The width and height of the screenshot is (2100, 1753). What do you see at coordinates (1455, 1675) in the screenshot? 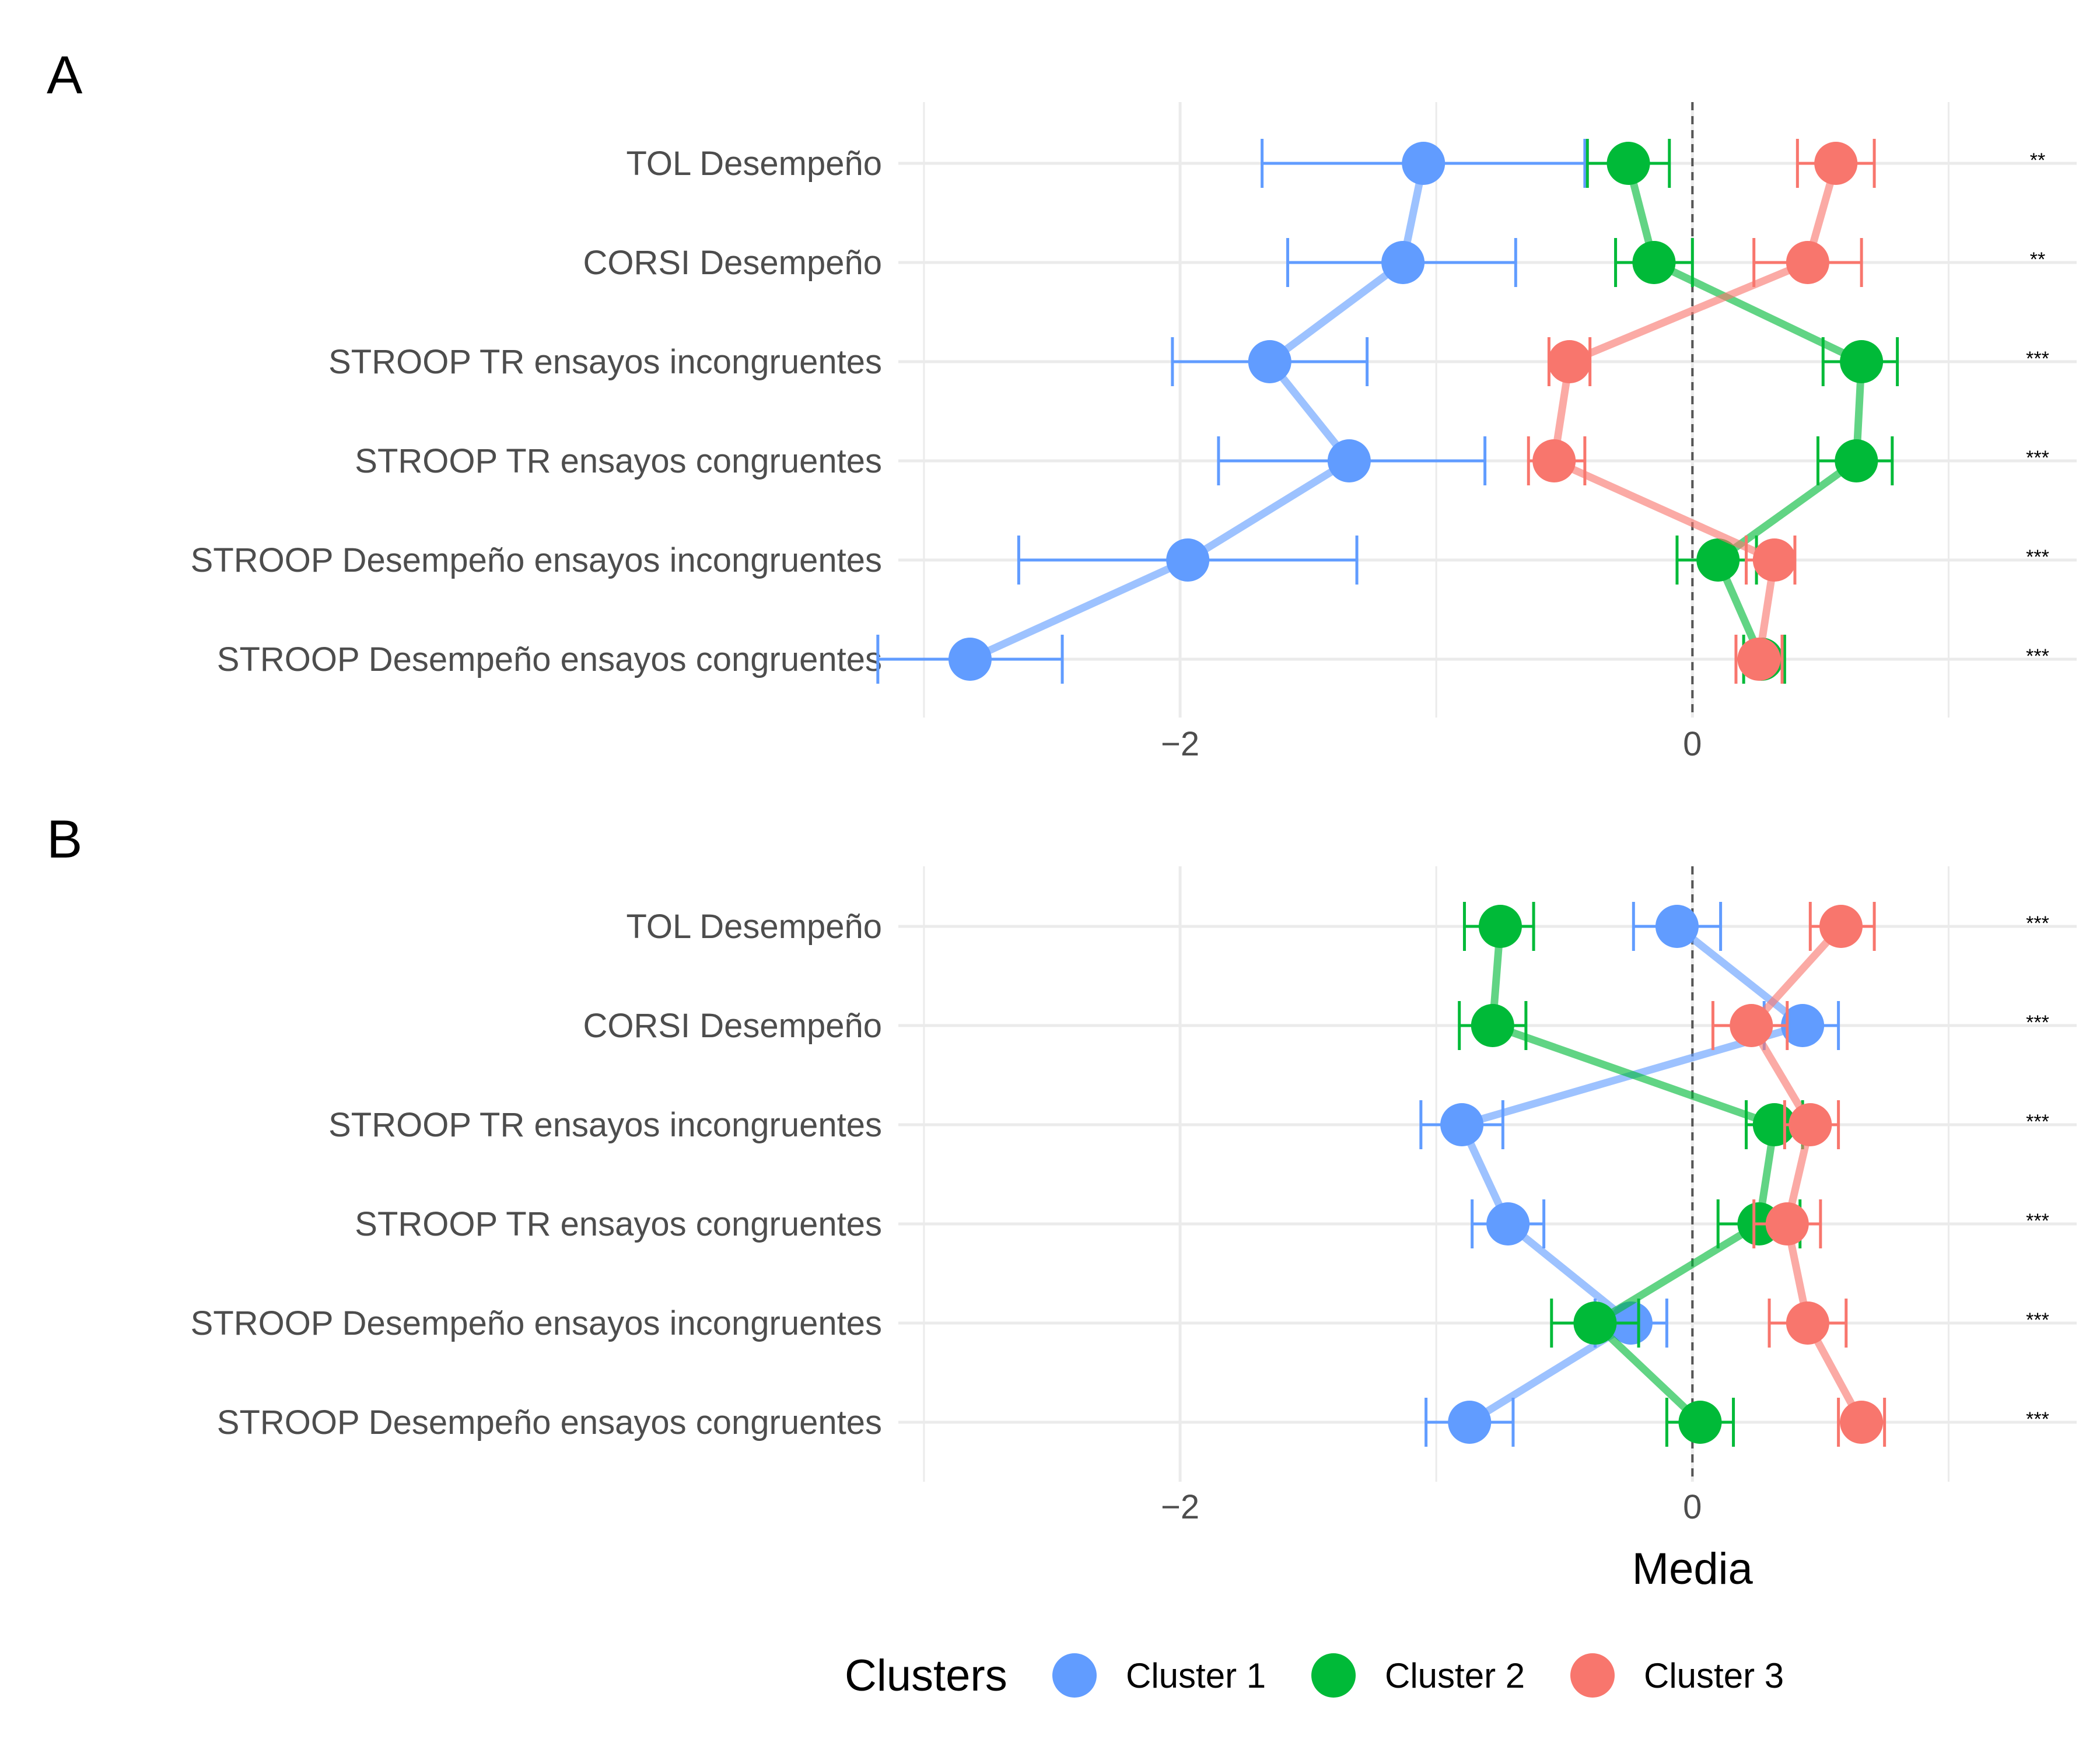
I see `legend-label: Cluster 2` at bounding box center [1455, 1675].